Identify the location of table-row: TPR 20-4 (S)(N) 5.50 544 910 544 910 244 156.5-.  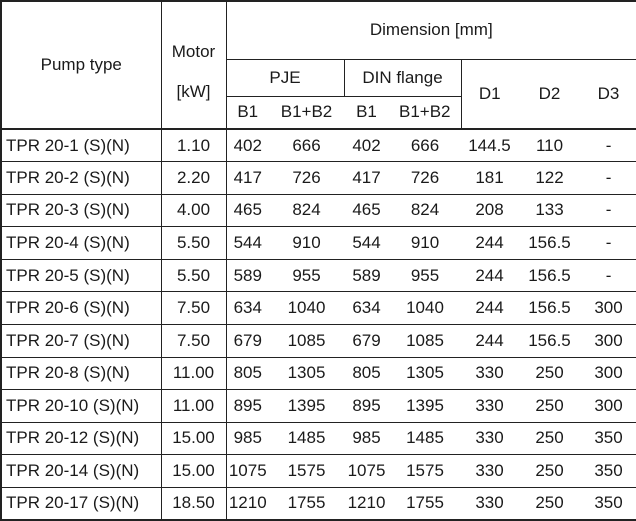
(318, 243).